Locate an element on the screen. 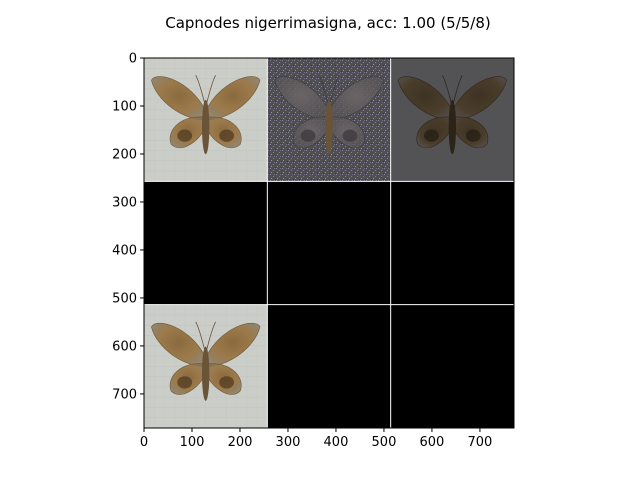 Image resolution: width=640 pixels, height=480 pixels. image-tile-r0-c1 is located at coordinates (329, 120).